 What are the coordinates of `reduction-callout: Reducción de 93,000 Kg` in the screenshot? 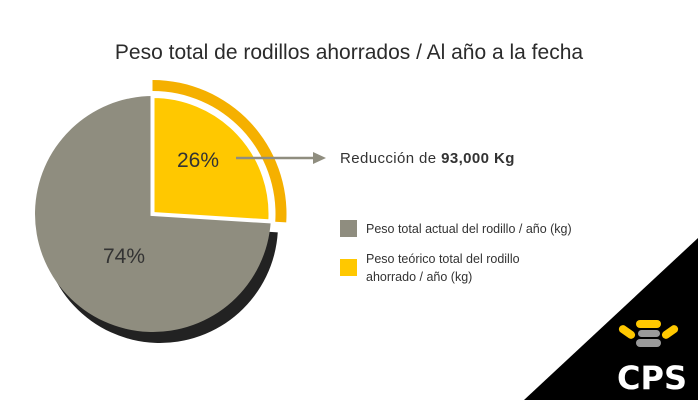 It's located at (375, 158).